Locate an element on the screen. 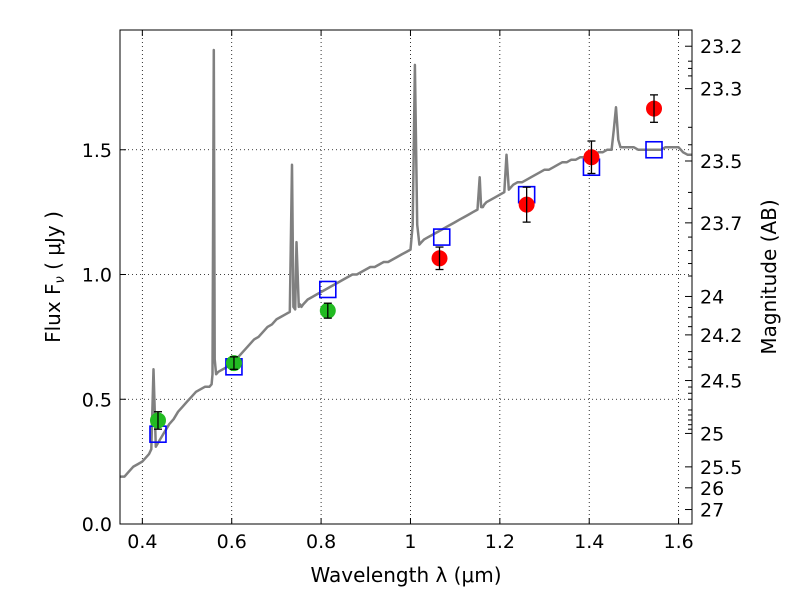  y2-tick-label: 25.5 is located at coordinates (721, 468).